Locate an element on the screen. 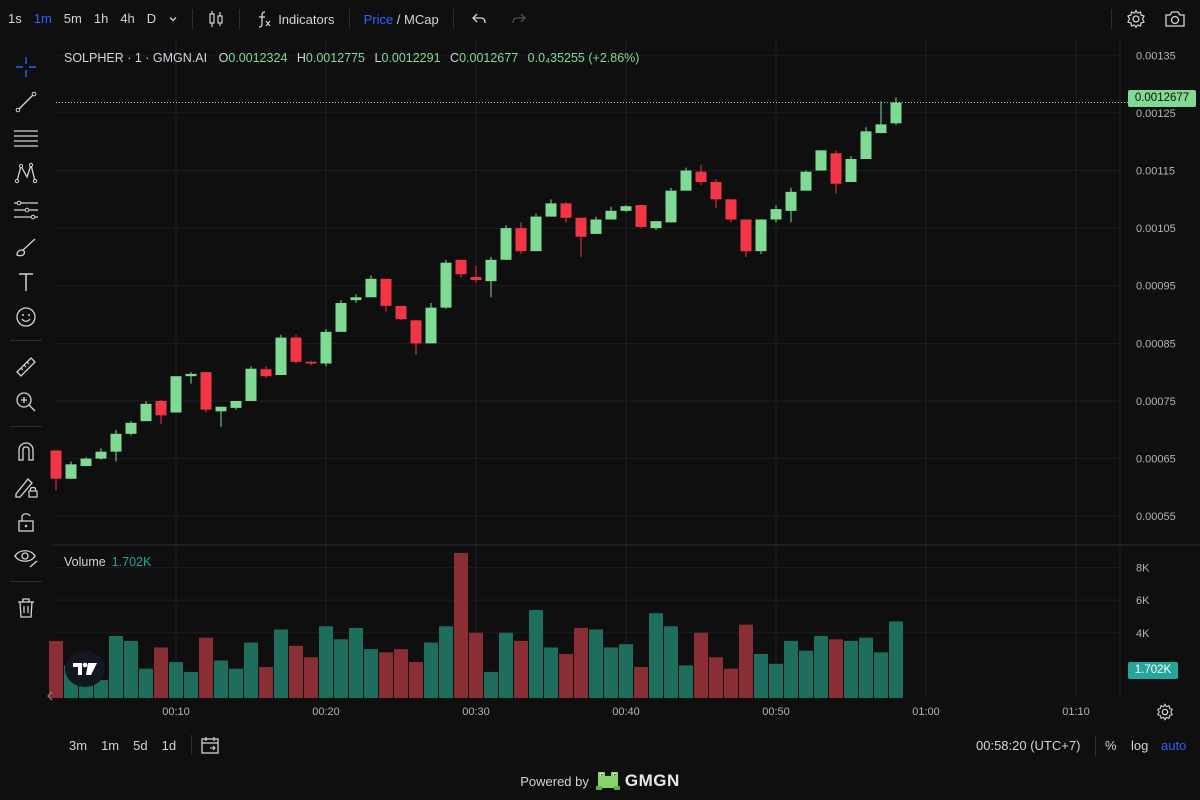 The height and width of the screenshot is (800, 1200). volume-label: Volume is located at coordinates (85, 562).